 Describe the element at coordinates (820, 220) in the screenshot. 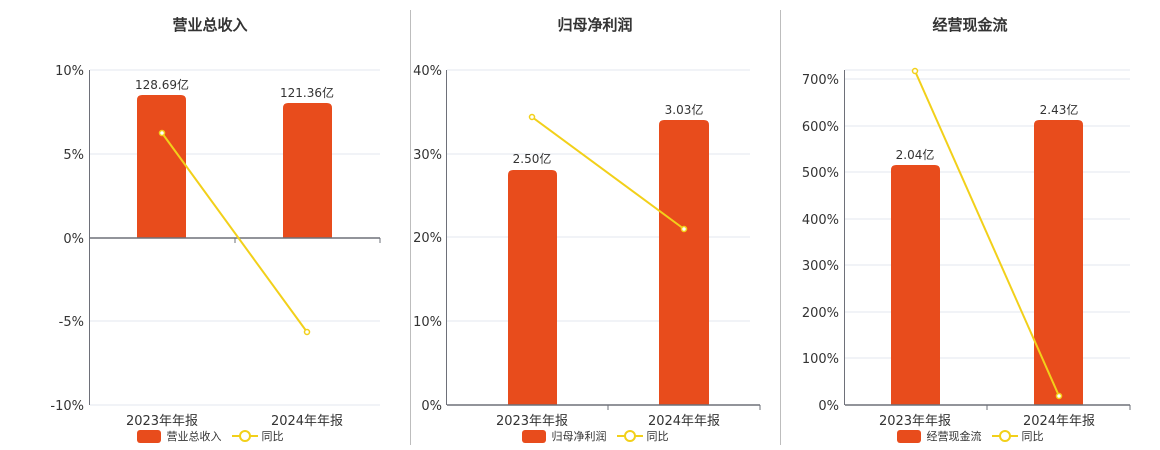

I see `y-tick-label: 400%` at that location.